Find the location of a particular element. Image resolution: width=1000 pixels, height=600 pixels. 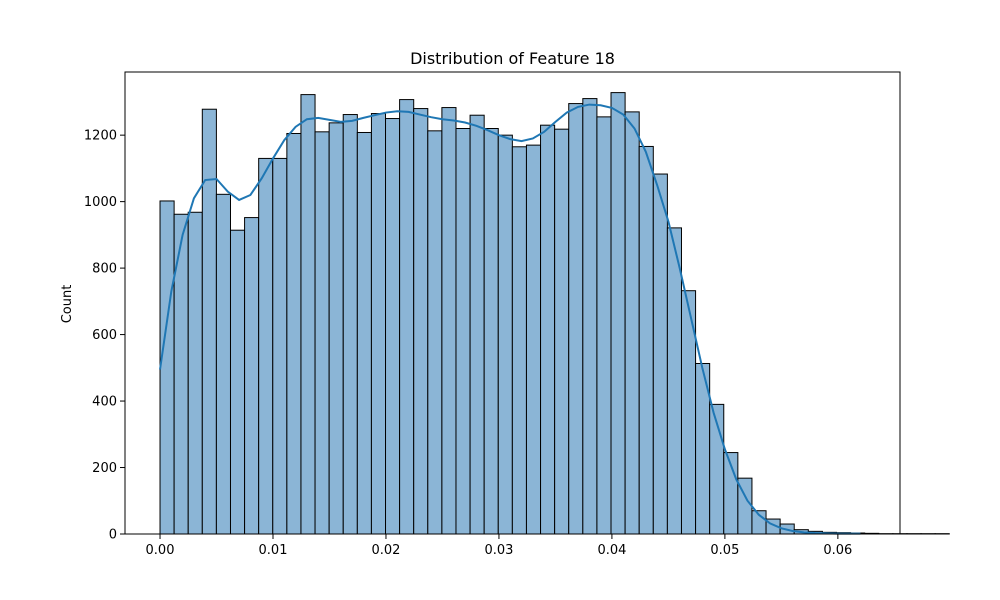

x-tick-label: 0.06 is located at coordinates (837, 550).